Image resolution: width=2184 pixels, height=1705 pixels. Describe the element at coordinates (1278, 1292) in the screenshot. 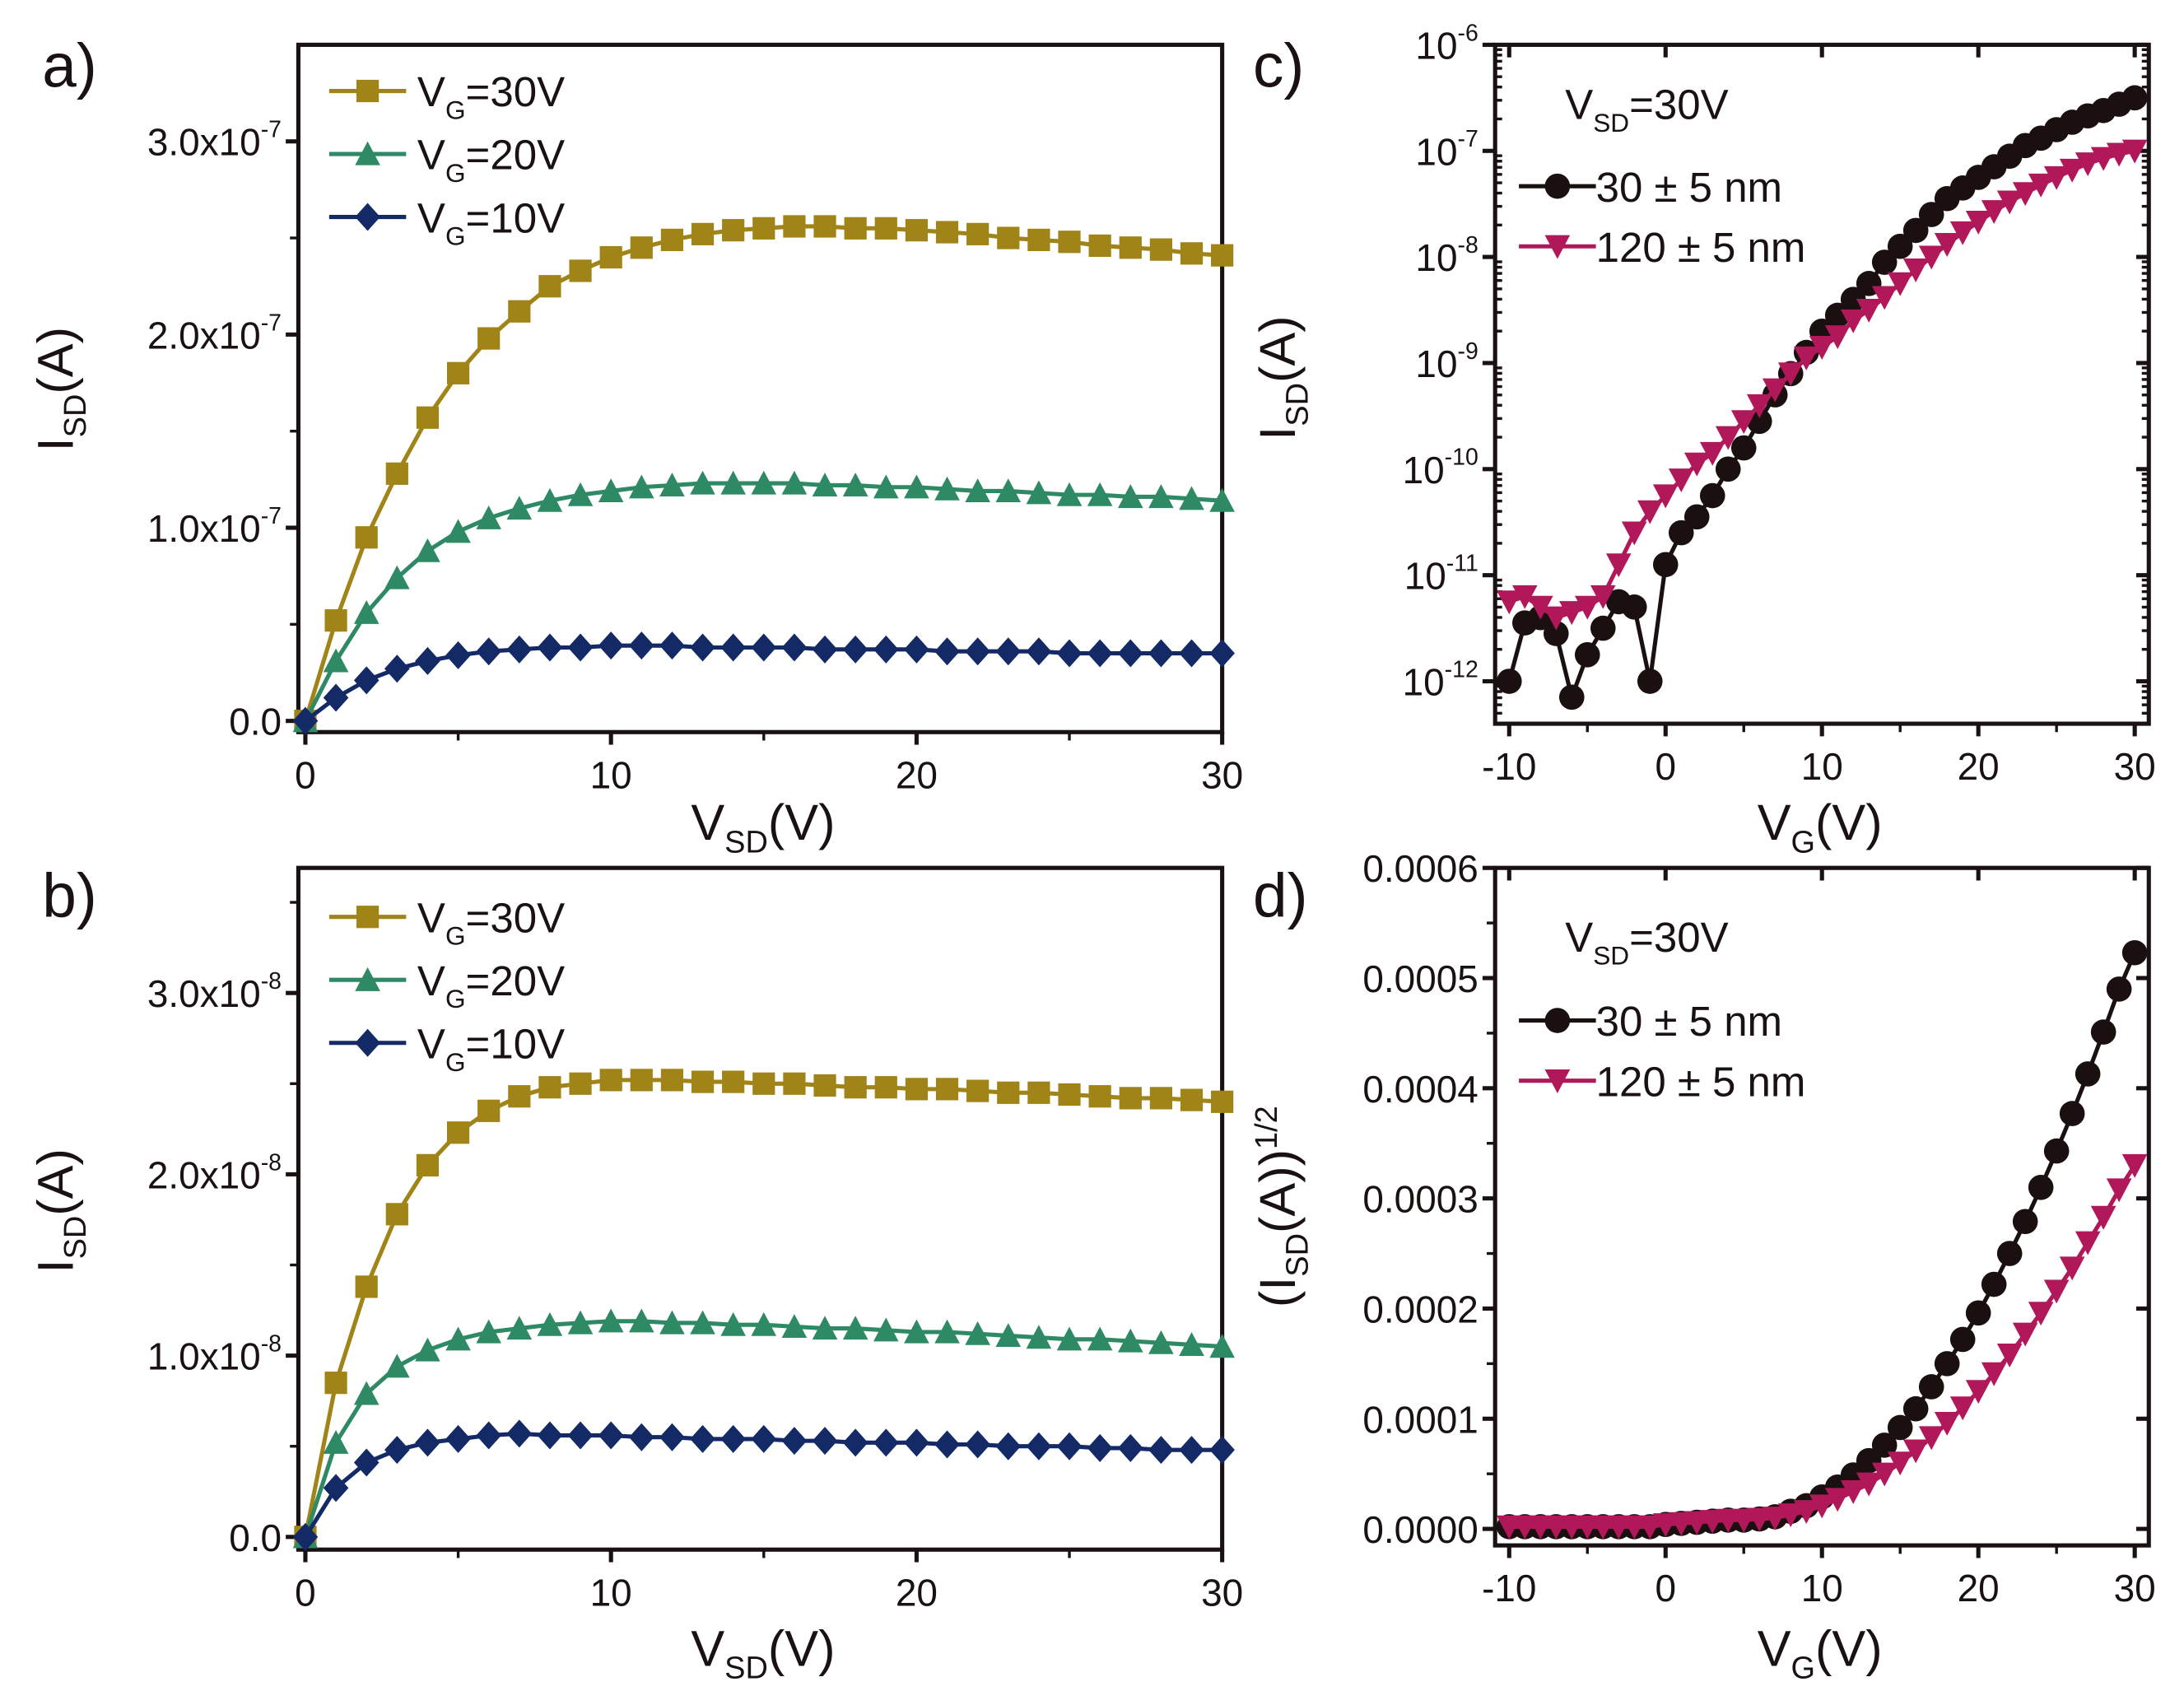

I see `text-segment: (I` at that location.